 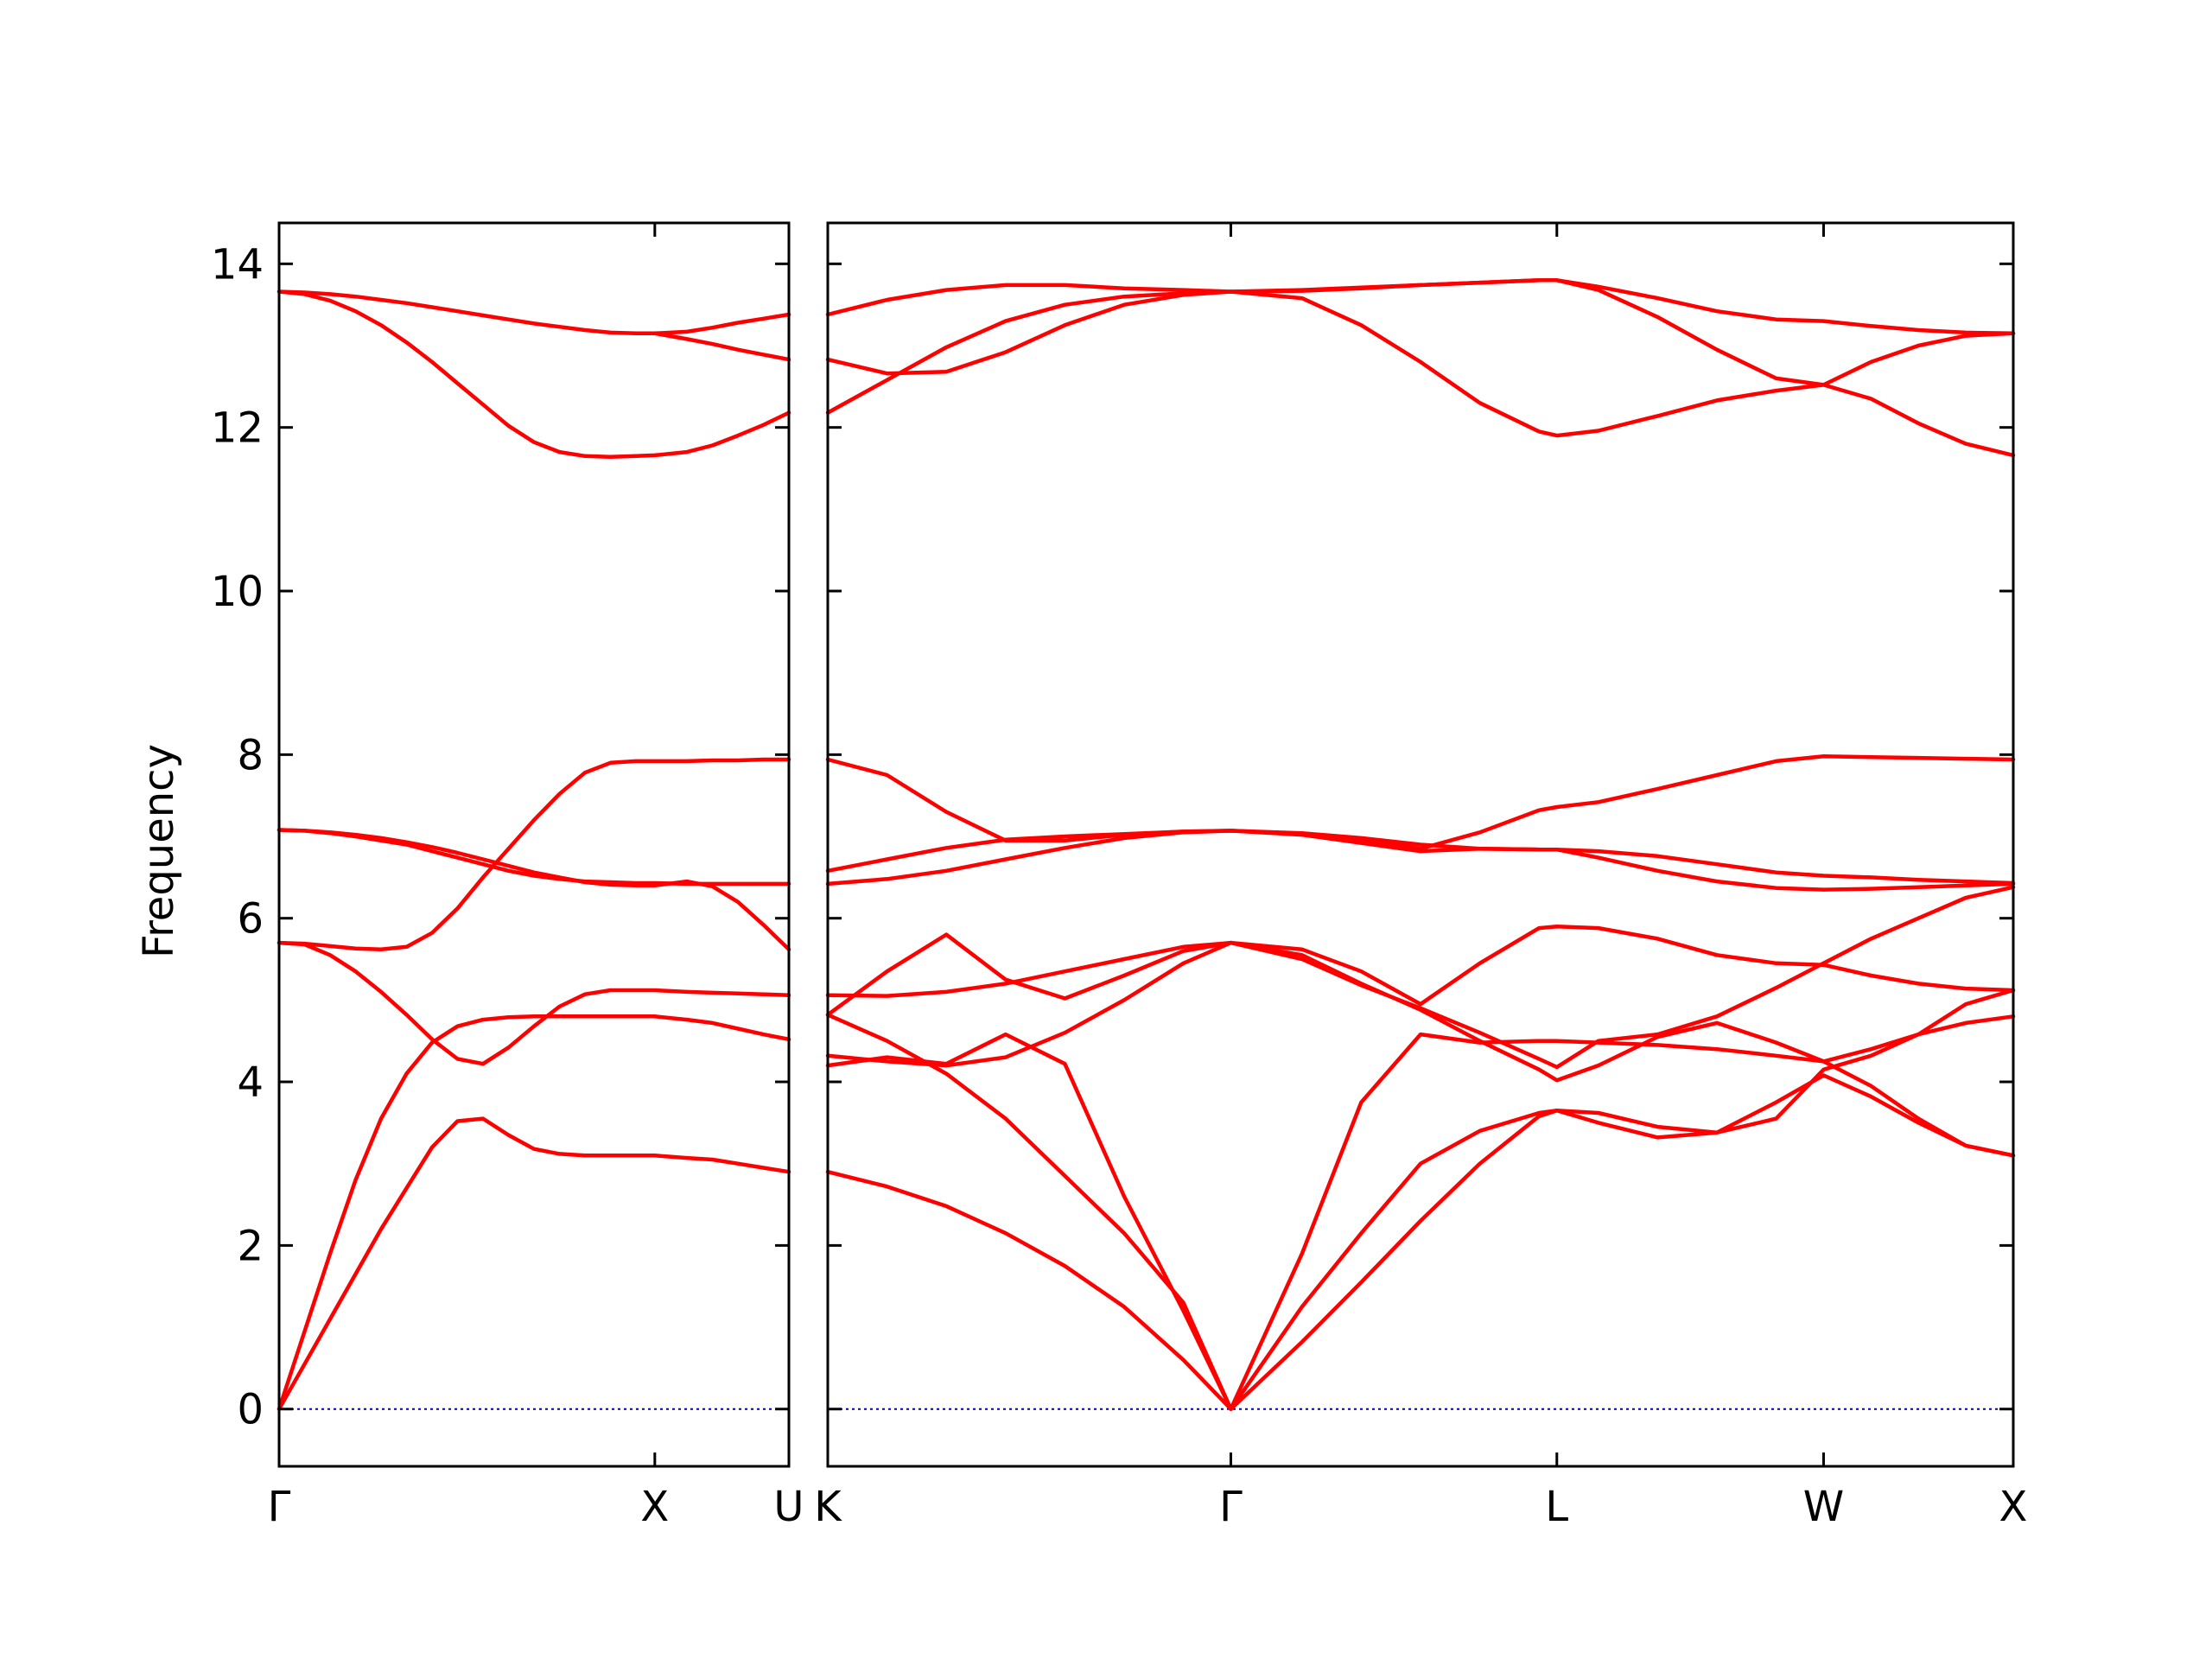 I want to click on y-tick-label: 4, so click(x=250, y=1082).